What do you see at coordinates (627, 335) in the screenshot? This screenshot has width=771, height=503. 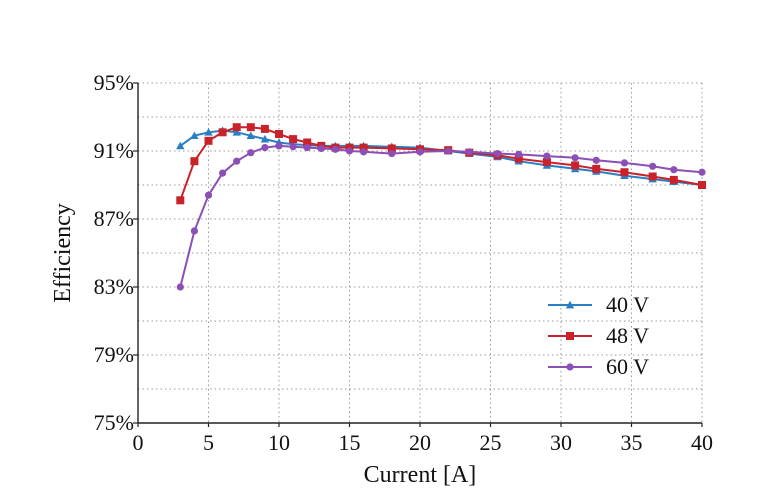 I see `legend-label: 48 V` at bounding box center [627, 335].